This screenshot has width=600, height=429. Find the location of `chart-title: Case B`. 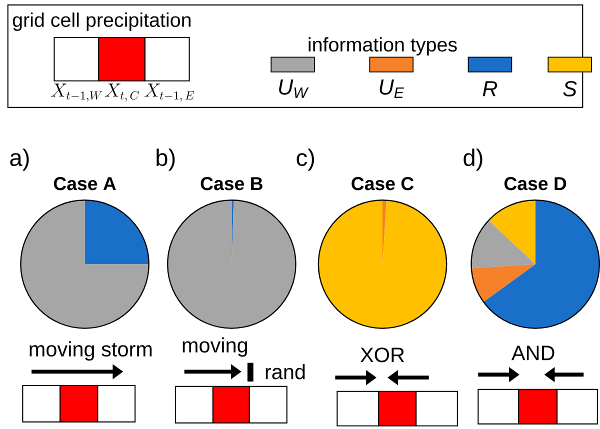

chart-title: Case B is located at coordinates (231, 183).